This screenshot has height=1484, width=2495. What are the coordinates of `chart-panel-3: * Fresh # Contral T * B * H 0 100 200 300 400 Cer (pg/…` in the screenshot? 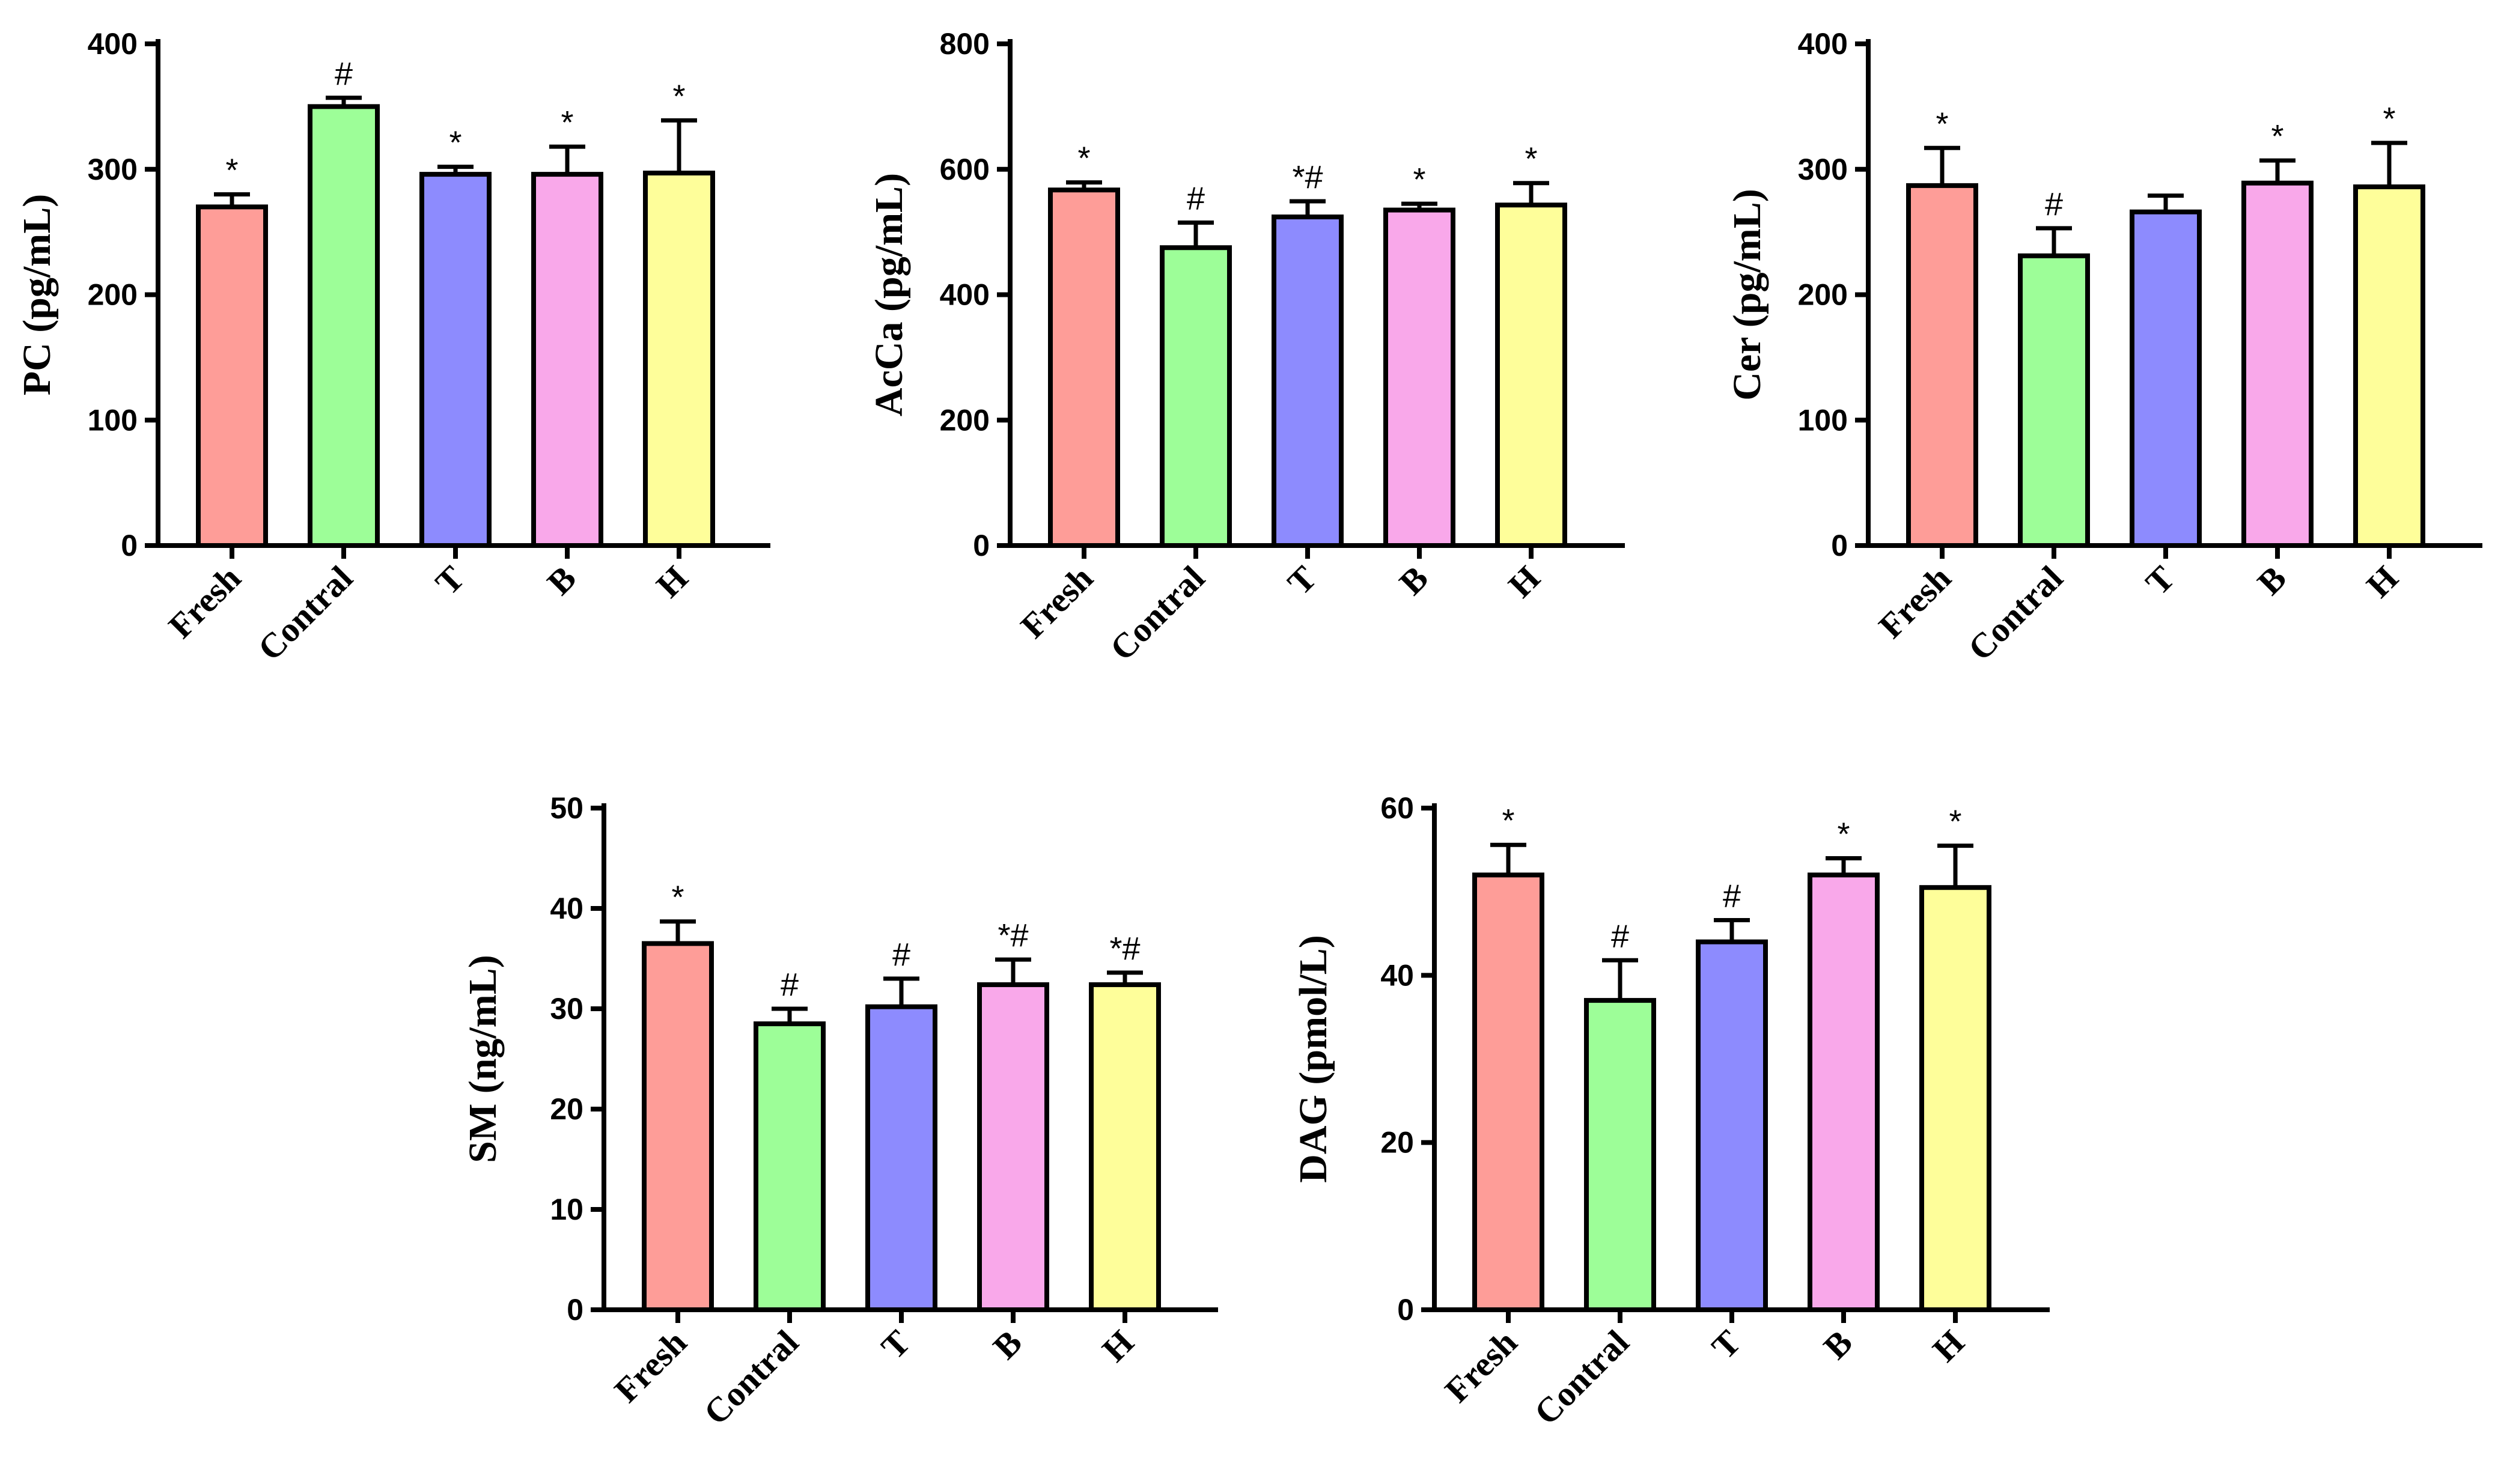 It's located at (2103, 348).